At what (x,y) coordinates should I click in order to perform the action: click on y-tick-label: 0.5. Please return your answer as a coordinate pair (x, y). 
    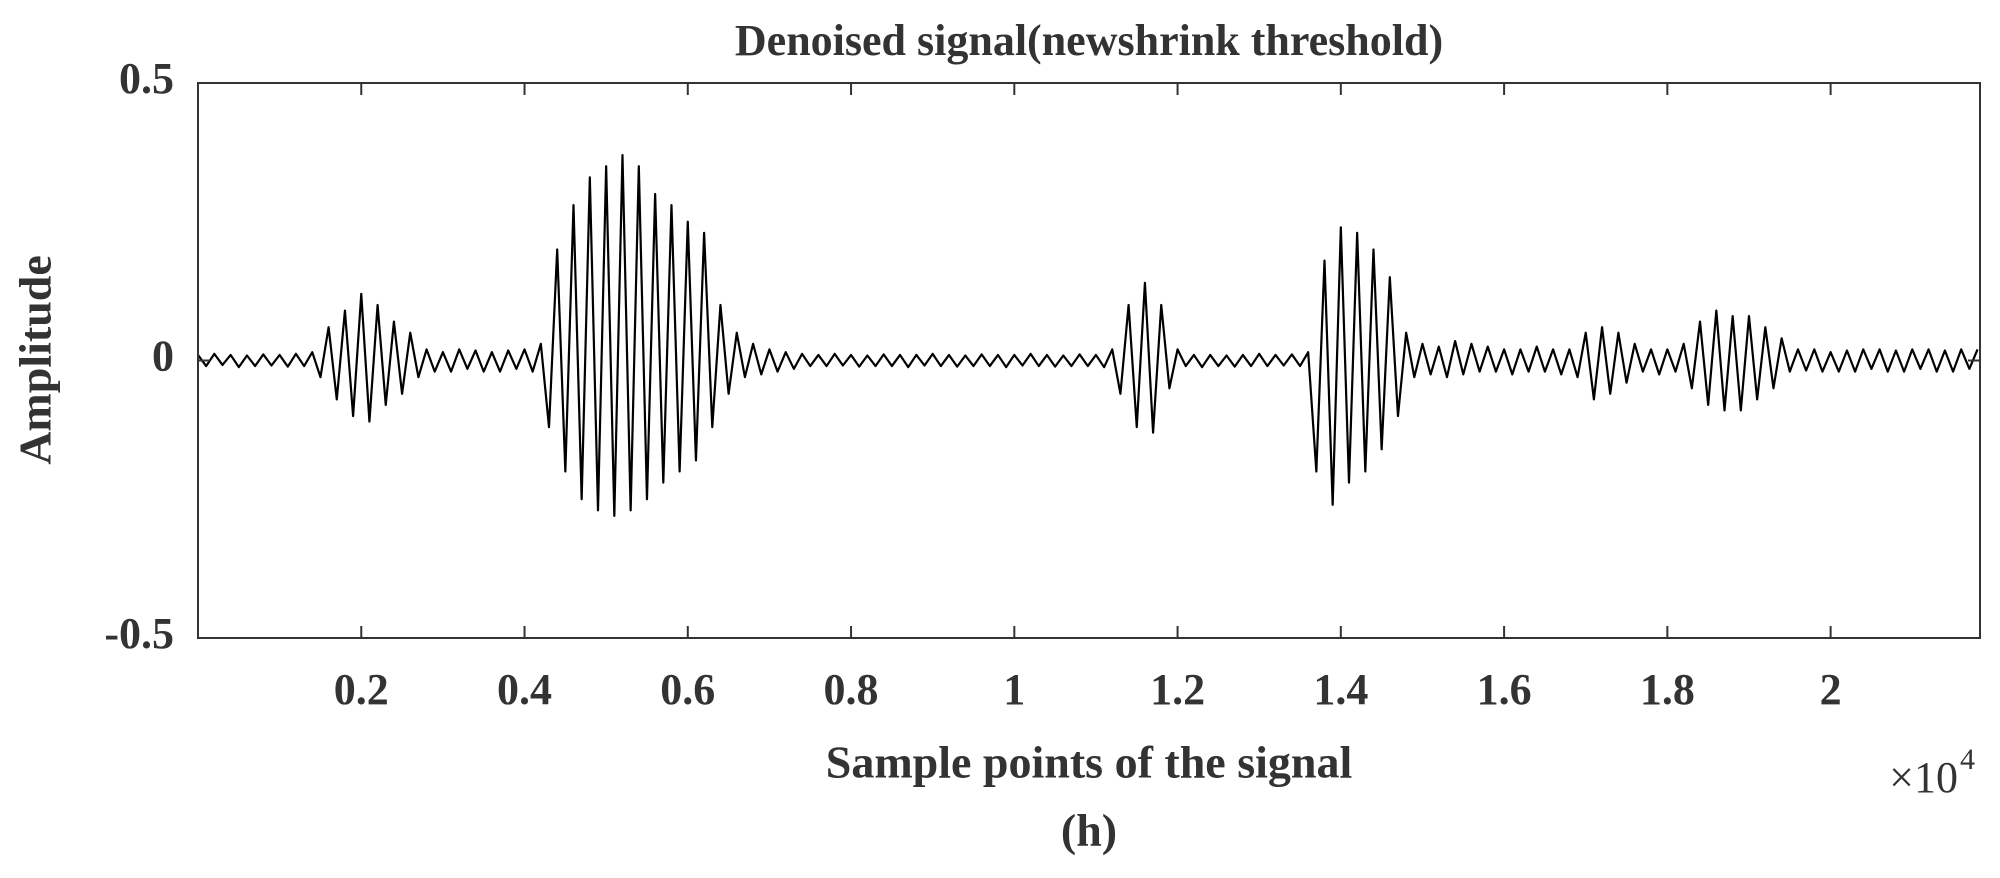
    Looking at the image, I should click on (146, 78).